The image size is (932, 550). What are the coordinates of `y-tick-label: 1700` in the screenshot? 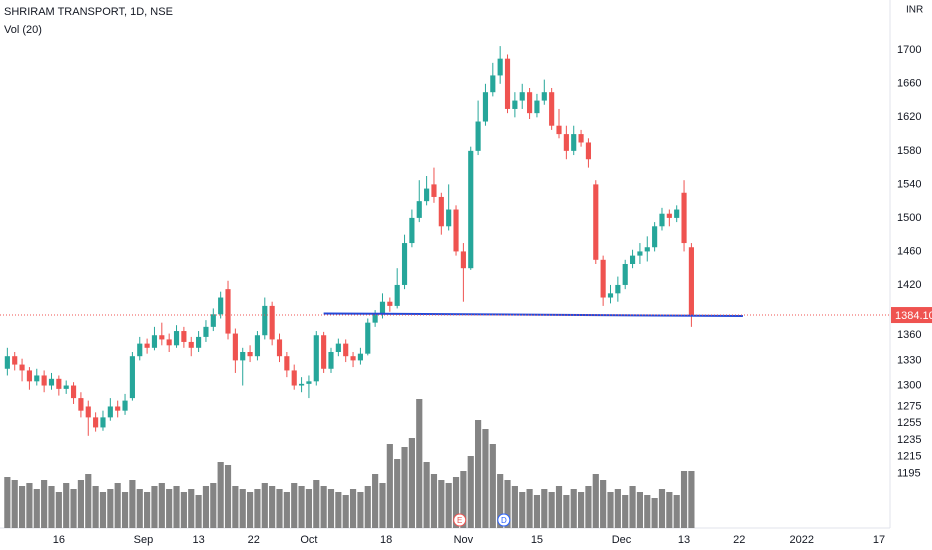 It's located at (909, 50).